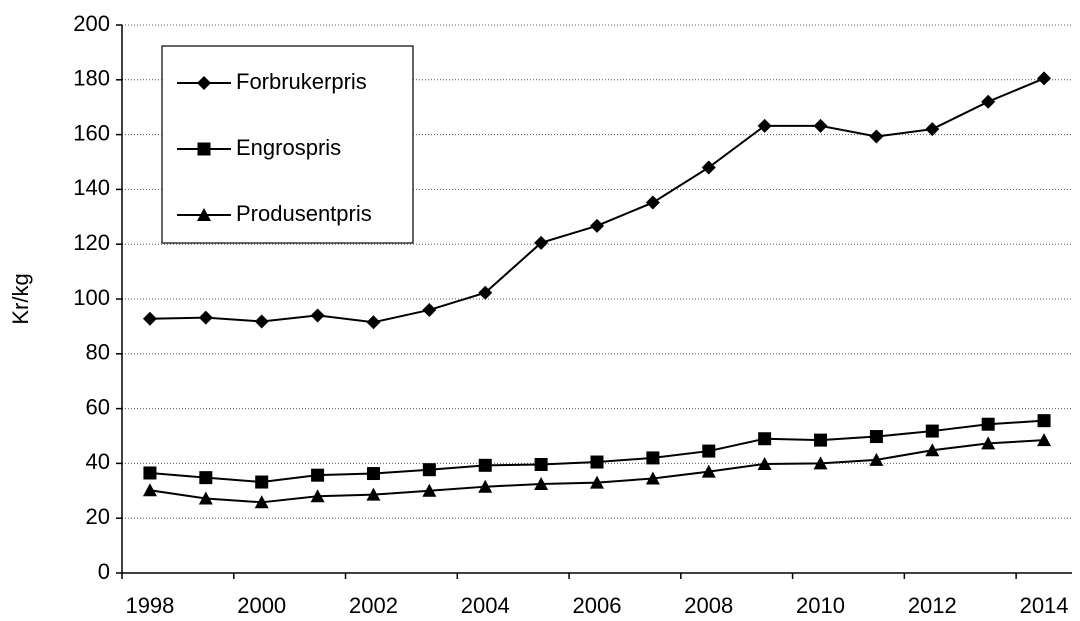 Image resolution: width=1080 pixels, height=621 pixels. What do you see at coordinates (301, 81) in the screenshot?
I see `legend-label: Forbrukerpris` at bounding box center [301, 81].